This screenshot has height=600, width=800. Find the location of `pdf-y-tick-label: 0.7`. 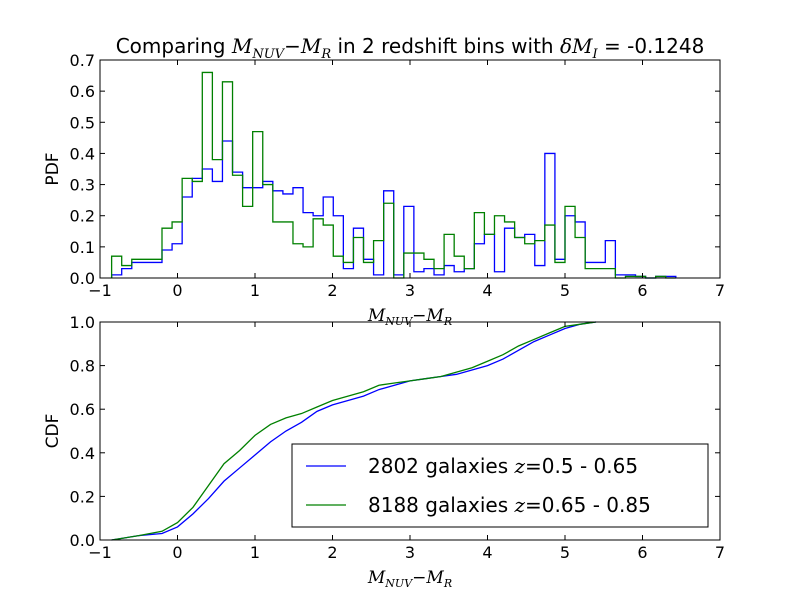

pdf-y-tick-label: 0.7 is located at coordinates (82, 60).